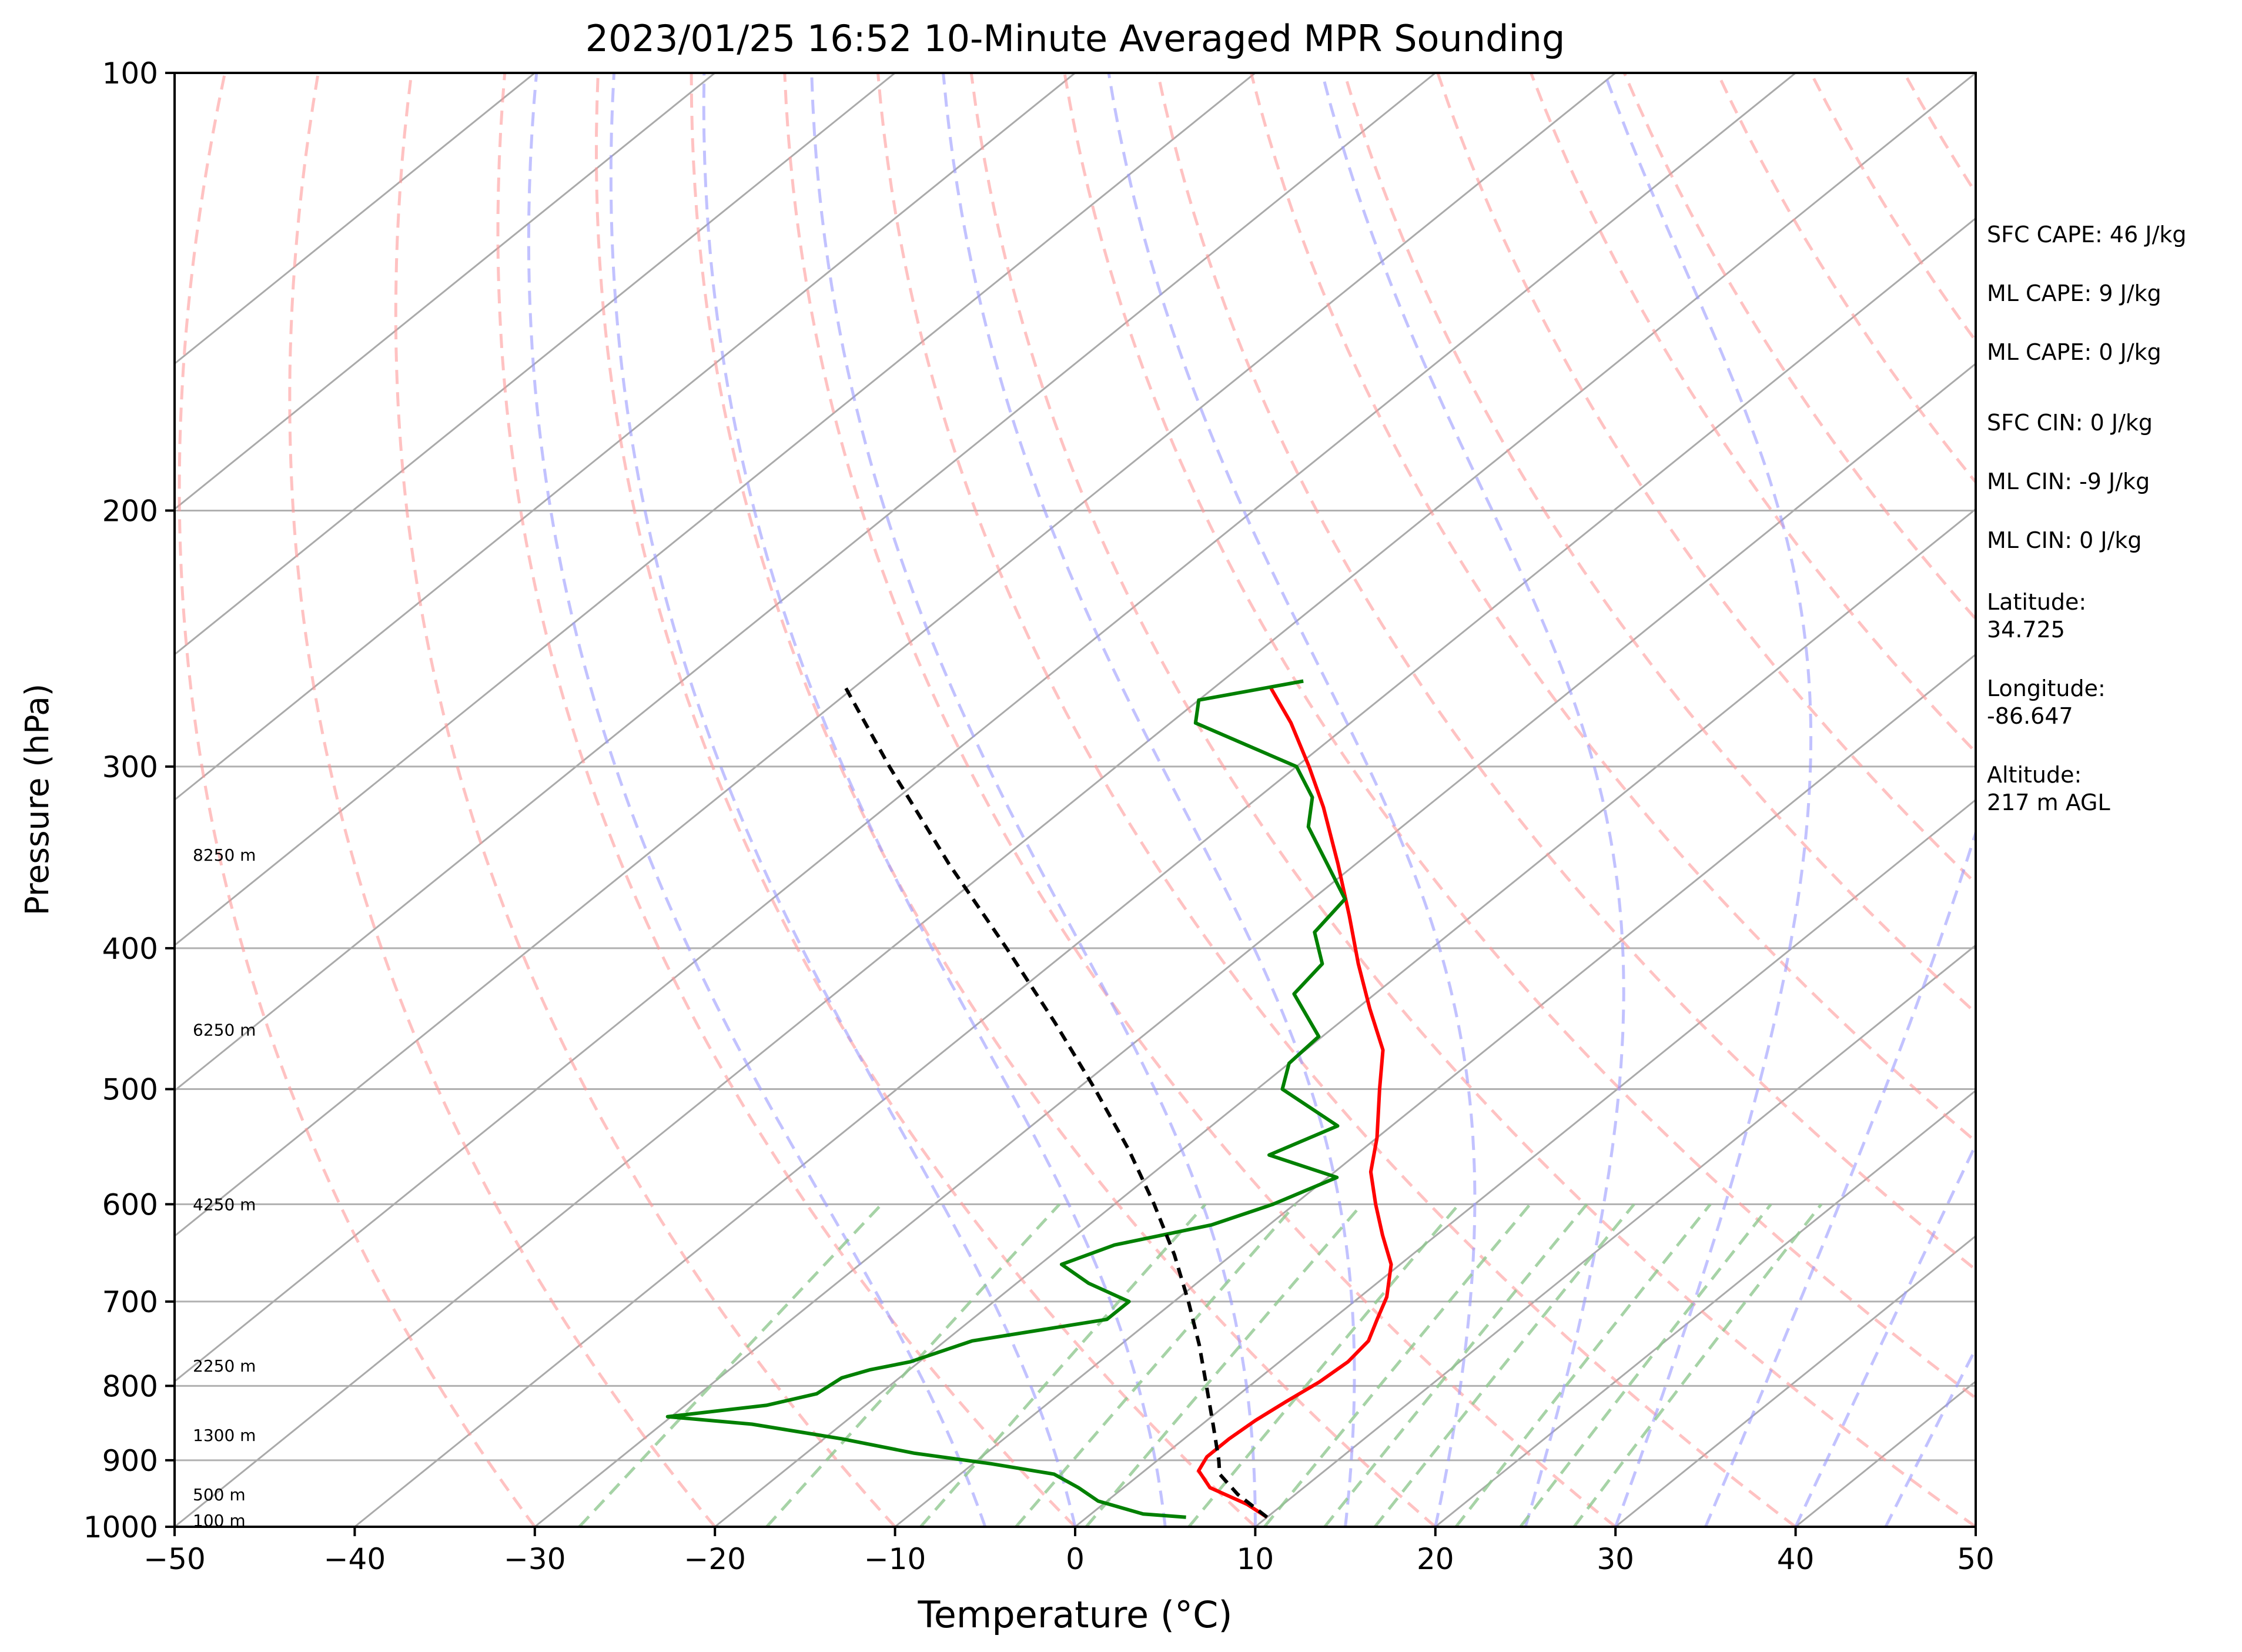 This screenshot has width=2242, height=1652. What do you see at coordinates (1616, 1559) in the screenshot?
I see `x-tick-label: 30` at bounding box center [1616, 1559].